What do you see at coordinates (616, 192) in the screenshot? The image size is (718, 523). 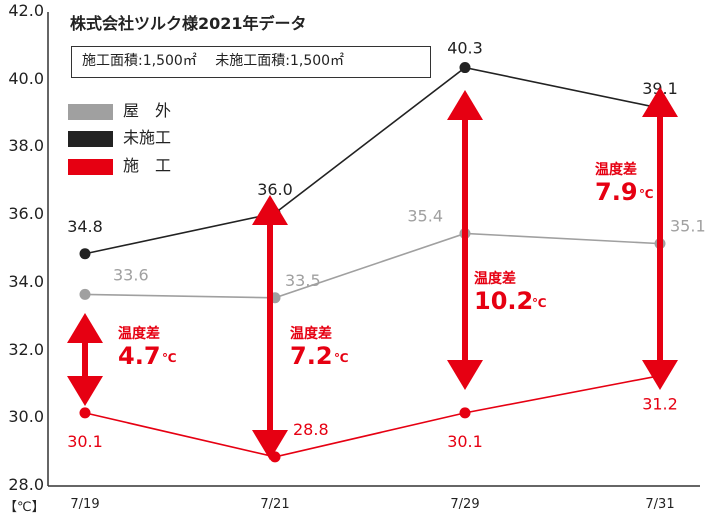 I see `difference-value: 7.9` at bounding box center [616, 192].